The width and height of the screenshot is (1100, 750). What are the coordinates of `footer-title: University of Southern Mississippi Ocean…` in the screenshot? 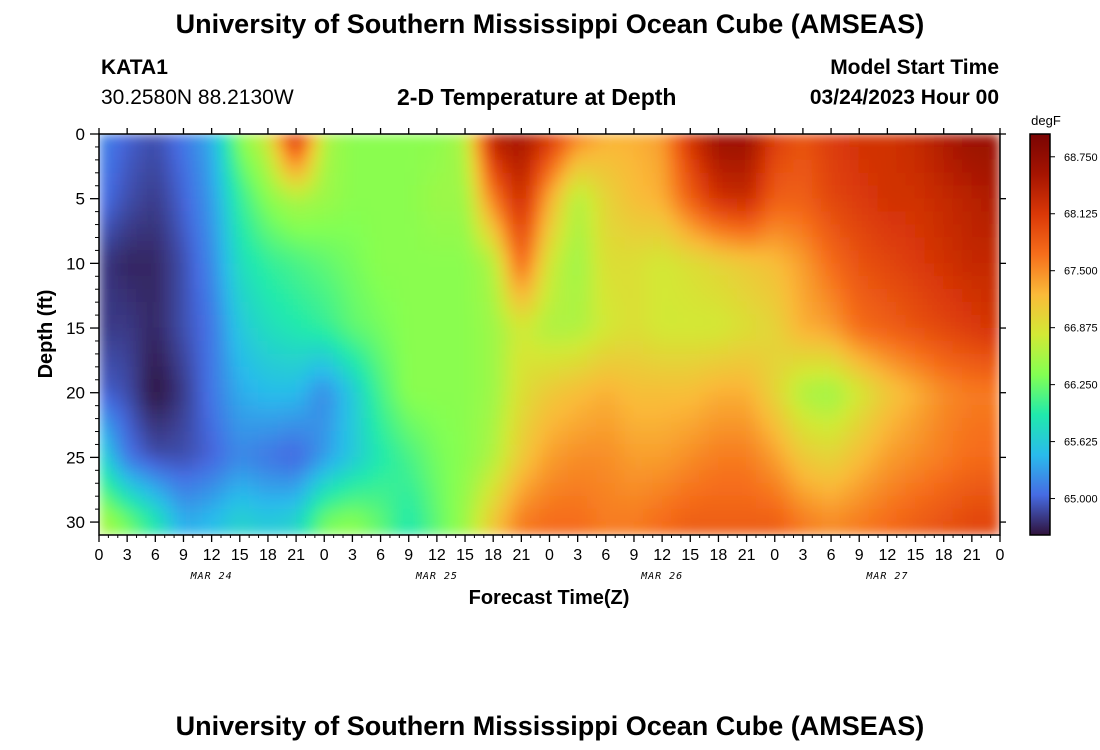 It's located at (550, 726).